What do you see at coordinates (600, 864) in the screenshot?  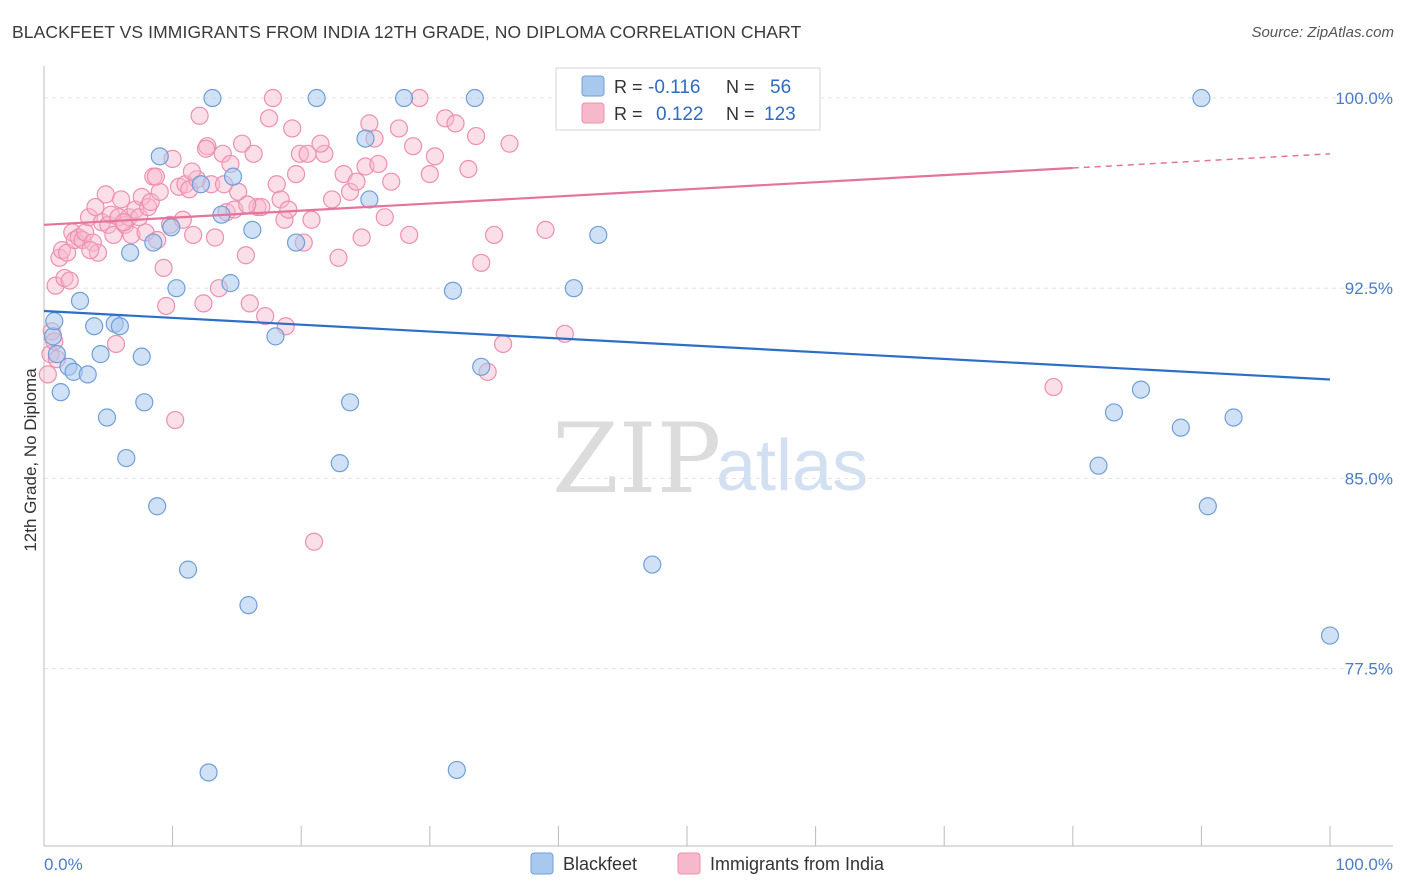 I see `bottom-legend-label-blackfeet: Blackfeet` at bounding box center [600, 864].